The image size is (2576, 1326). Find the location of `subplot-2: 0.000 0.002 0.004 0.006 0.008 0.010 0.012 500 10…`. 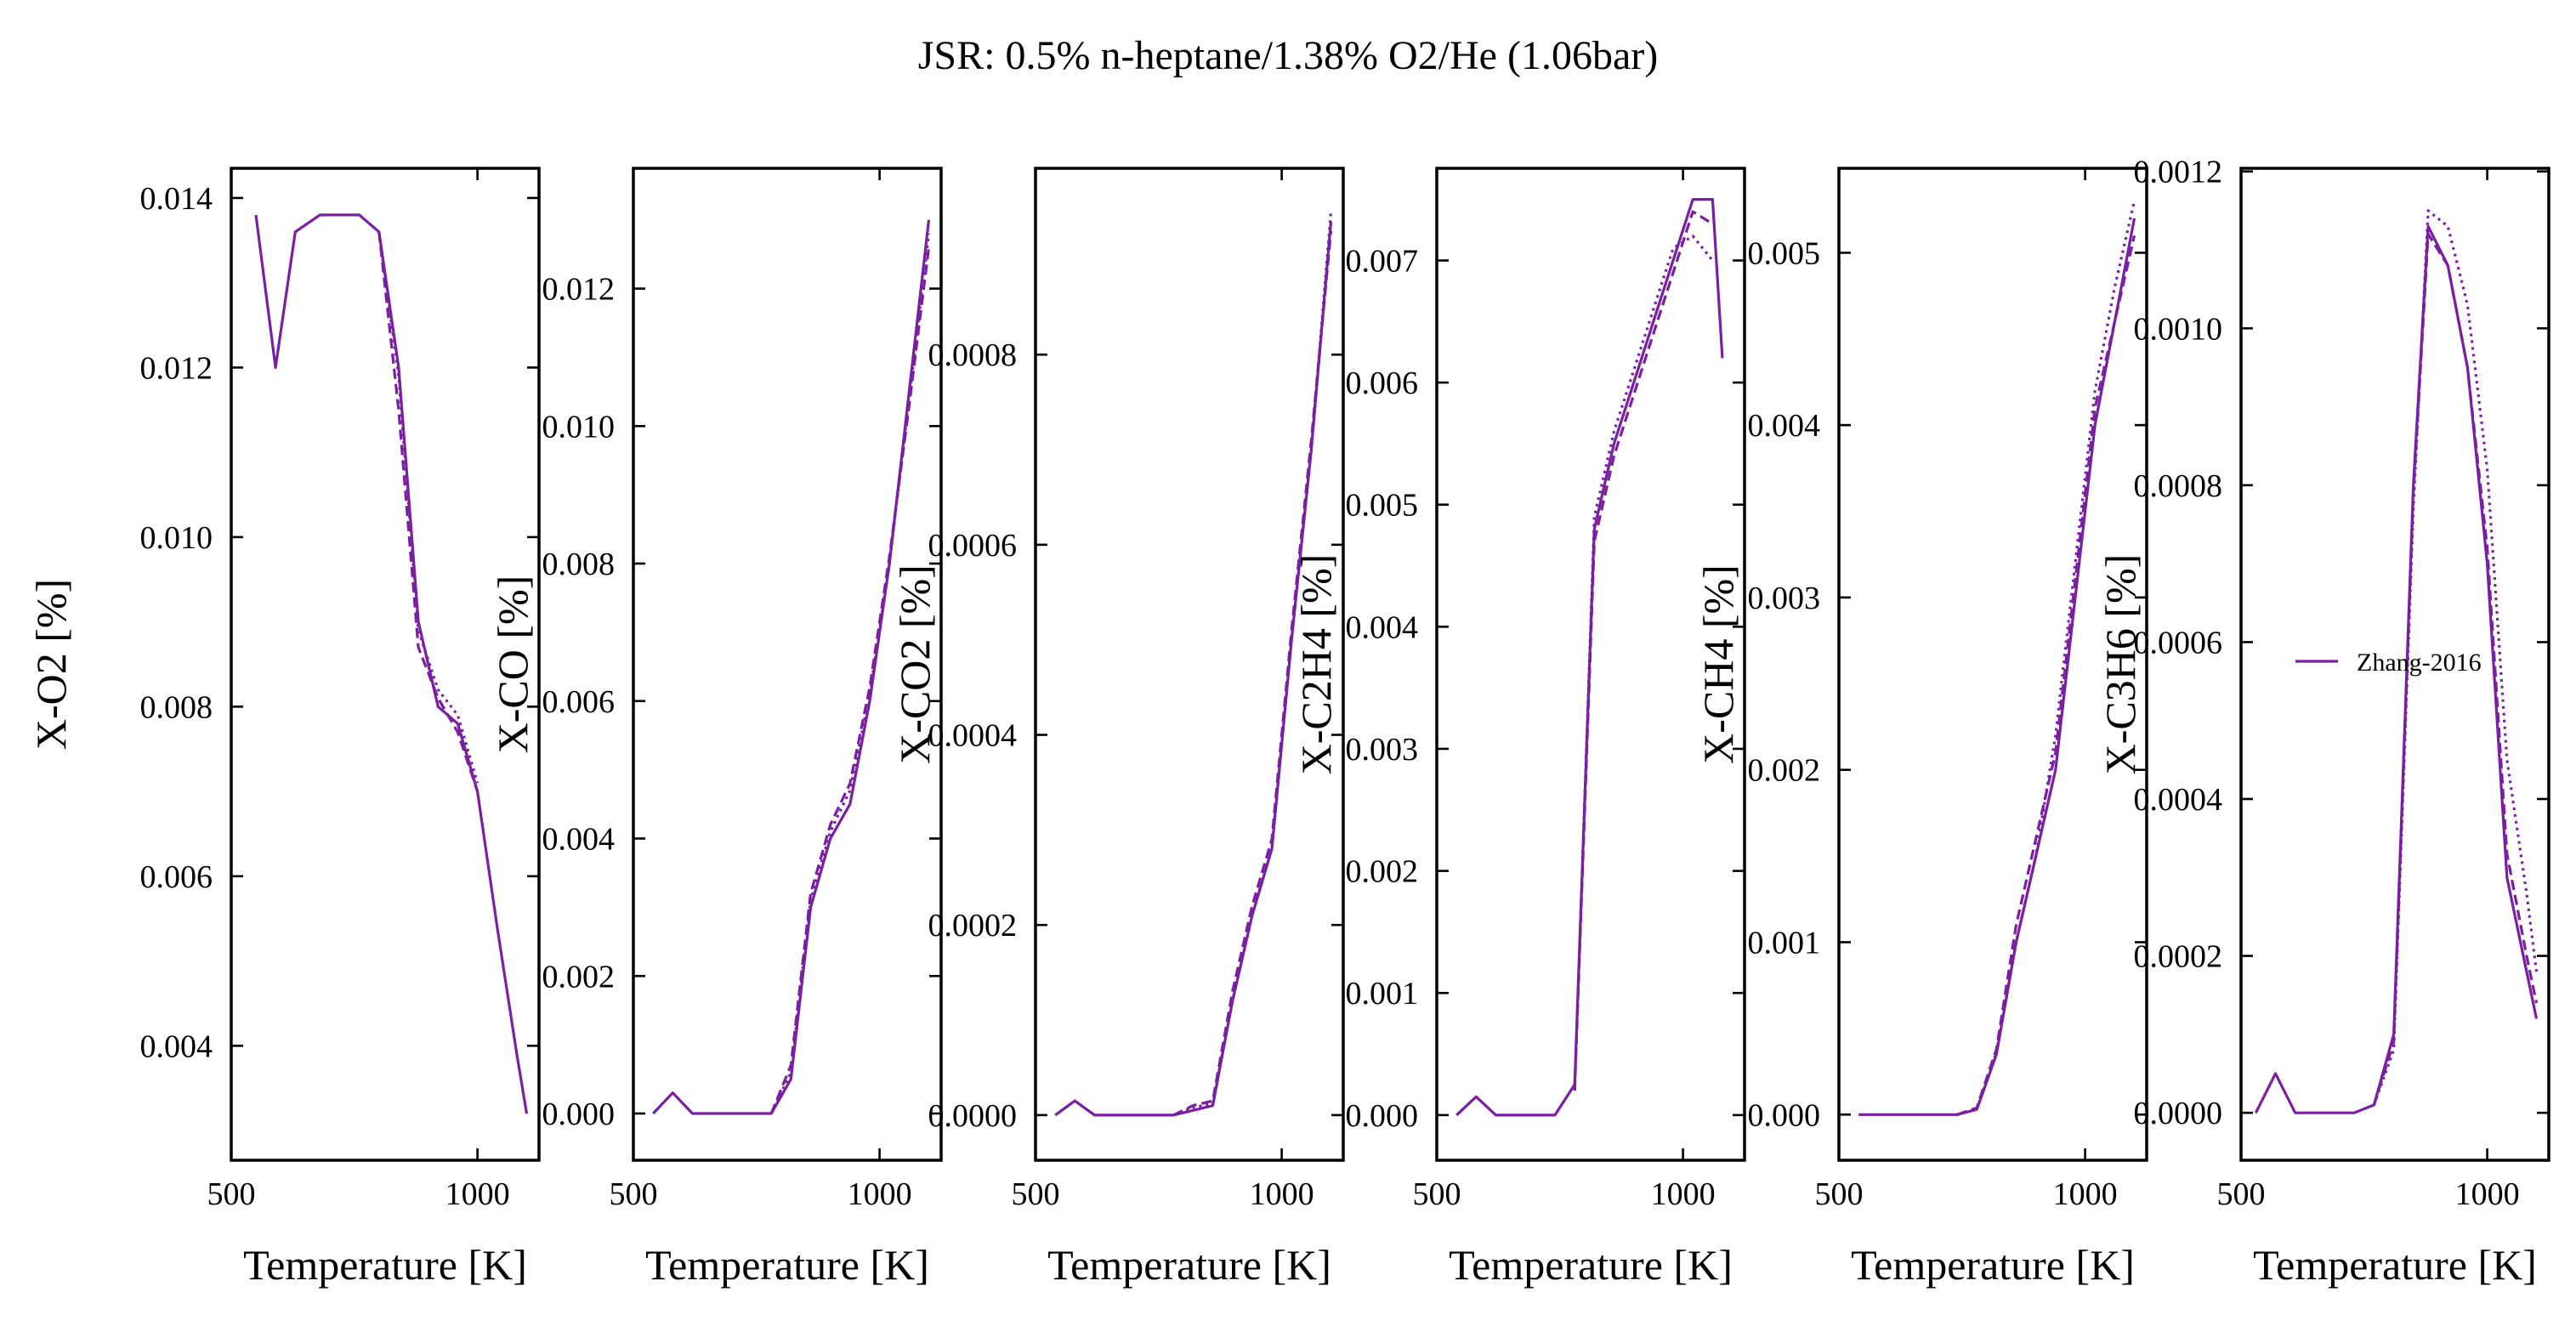

subplot-2: 0.000 0.002 0.004 0.006 0.008 0.010 0.012 500 10… is located at coordinates (716, 728).